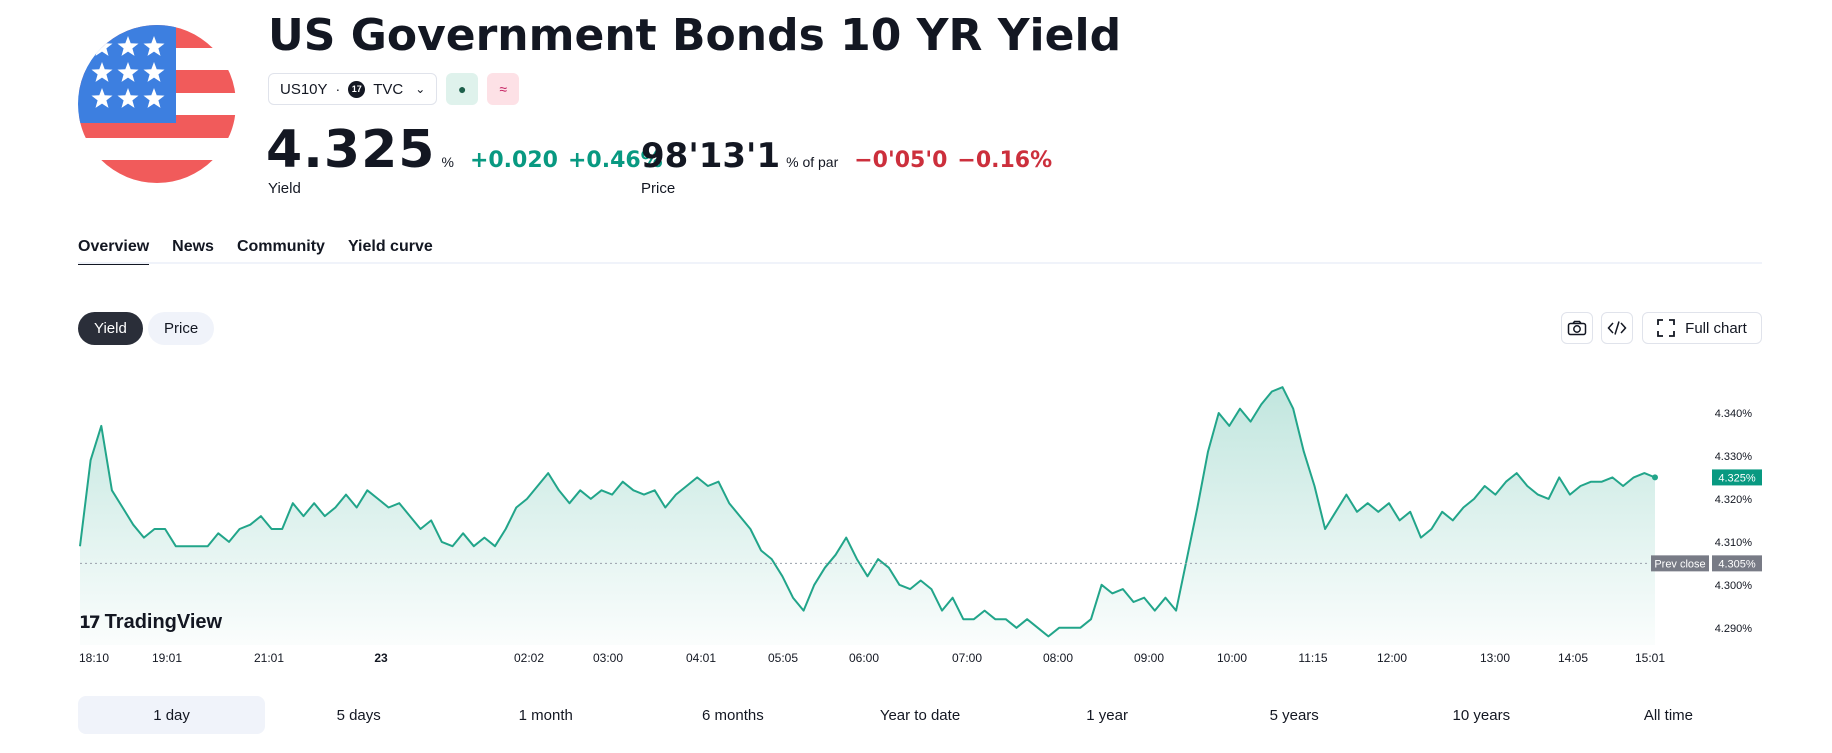  What do you see at coordinates (1666, 328) in the screenshot?
I see `expand-icon` at bounding box center [1666, 328].